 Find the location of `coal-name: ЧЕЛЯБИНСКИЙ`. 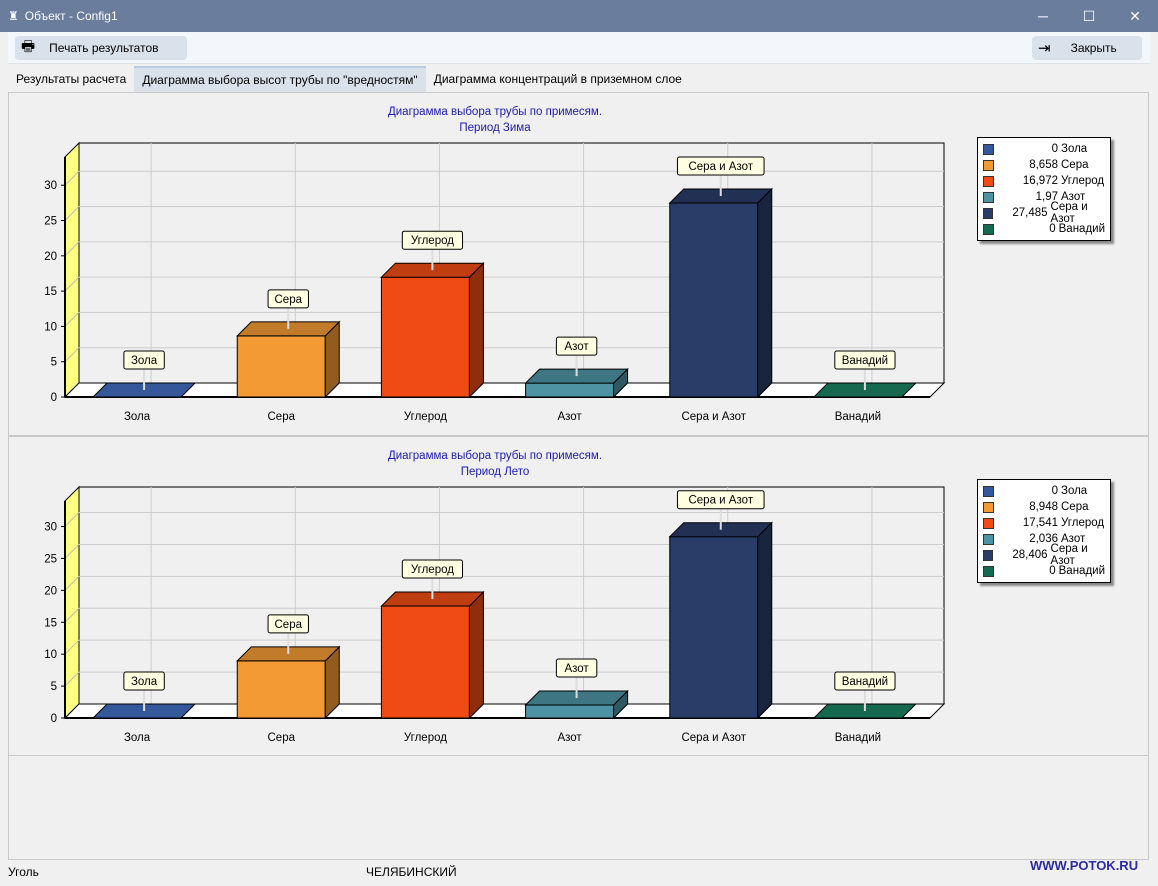

coal-name: ЧЕЛЯБИНСКИЙ is located at coordinates (411, 872).